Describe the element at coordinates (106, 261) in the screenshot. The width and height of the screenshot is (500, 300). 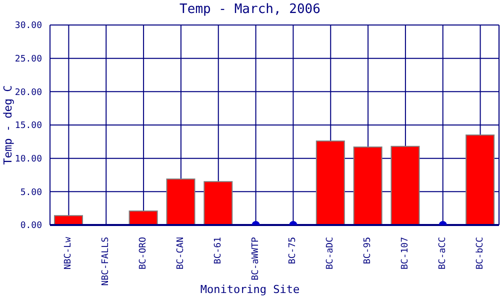
I see `x-tick-label: NBC-FALLS` at that location.